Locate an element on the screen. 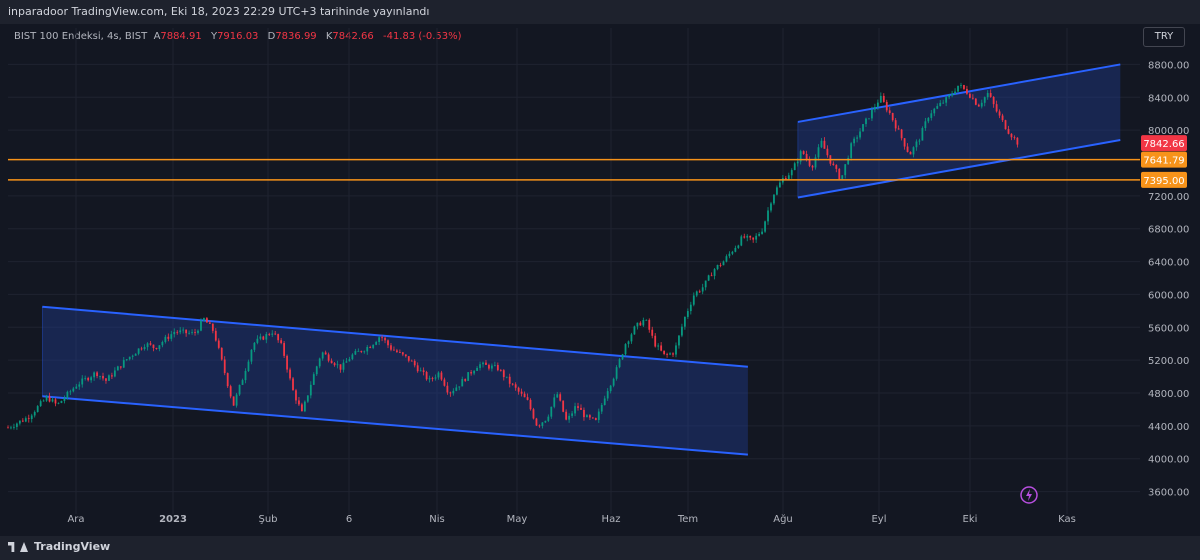 This screenshot has width=1200, height=560. high-label: Y is located at coordinates (214, 36).